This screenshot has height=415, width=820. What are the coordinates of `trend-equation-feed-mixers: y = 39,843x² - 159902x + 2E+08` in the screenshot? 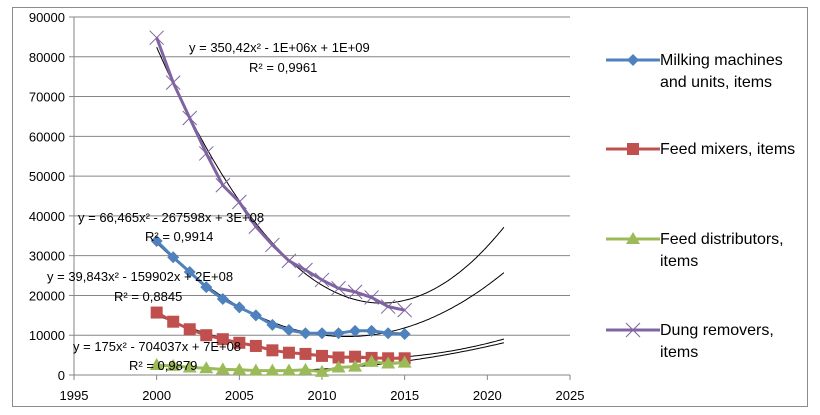 It's located at (140, 276).